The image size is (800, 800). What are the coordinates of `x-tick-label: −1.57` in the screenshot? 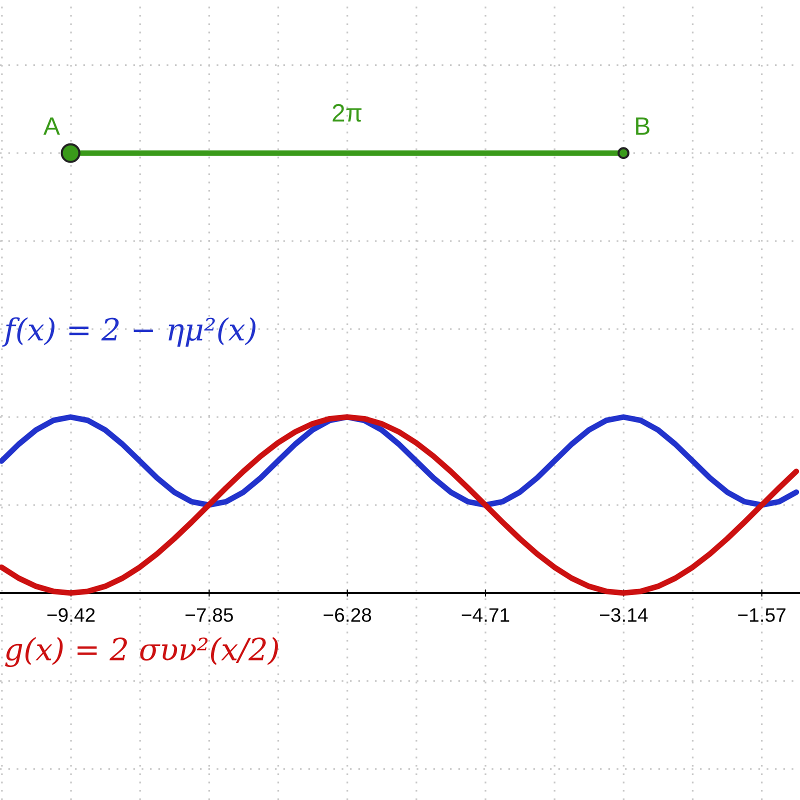 It's located at (762, 615).